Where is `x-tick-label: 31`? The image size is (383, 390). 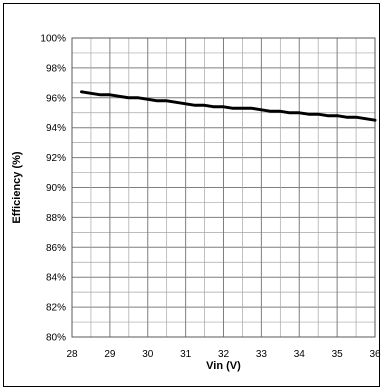
x-tick-label: 31 is located at coordinates (186, 354).